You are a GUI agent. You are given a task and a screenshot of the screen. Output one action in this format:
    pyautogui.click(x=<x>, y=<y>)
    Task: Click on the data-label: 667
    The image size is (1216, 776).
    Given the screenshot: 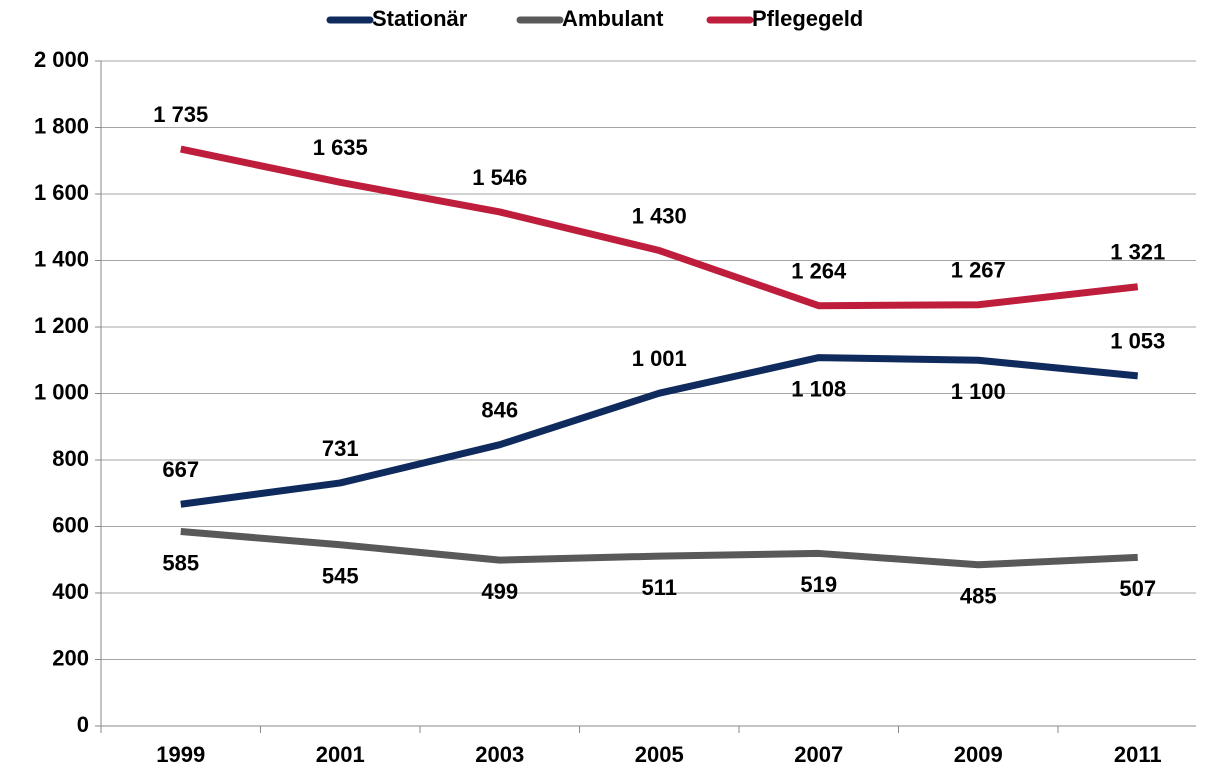 What is the action you would take?
    pyautogui.click(x=180, y=469)
    